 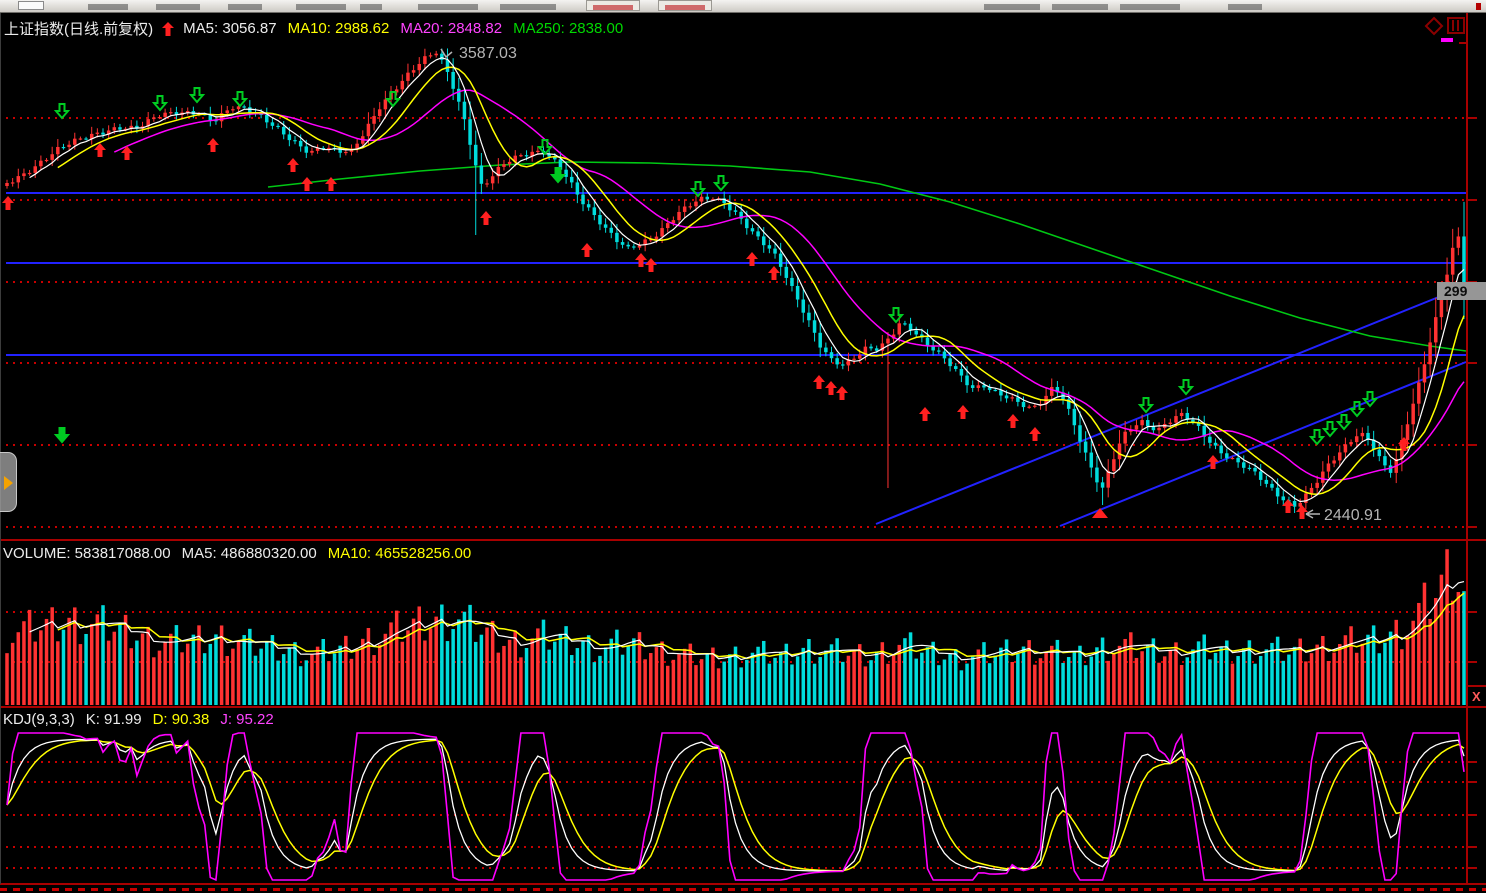 I want to click on kdj-d-value: D: 90.38, so click(x=181, y=719).